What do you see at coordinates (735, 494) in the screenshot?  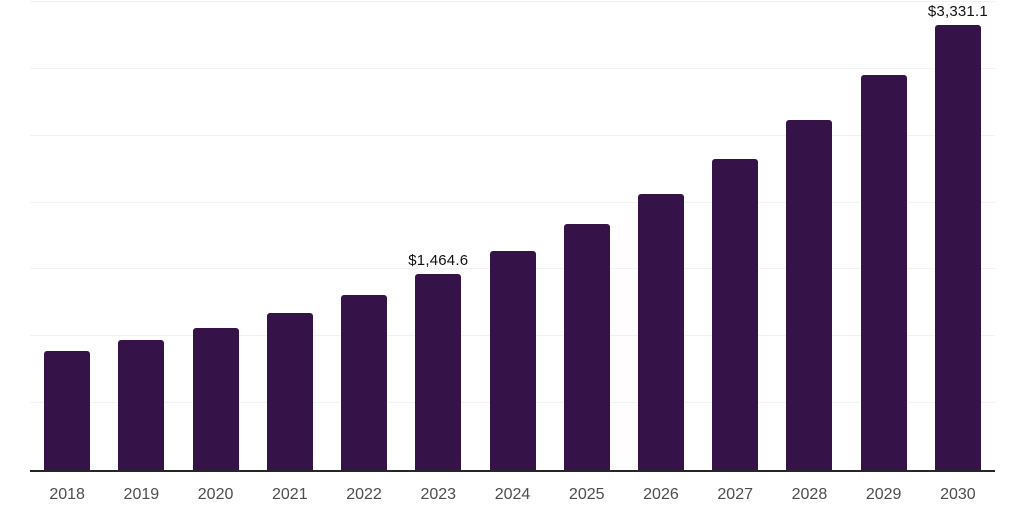 I see `x-tick-2027: 2027` at bounding box center [735, 494].